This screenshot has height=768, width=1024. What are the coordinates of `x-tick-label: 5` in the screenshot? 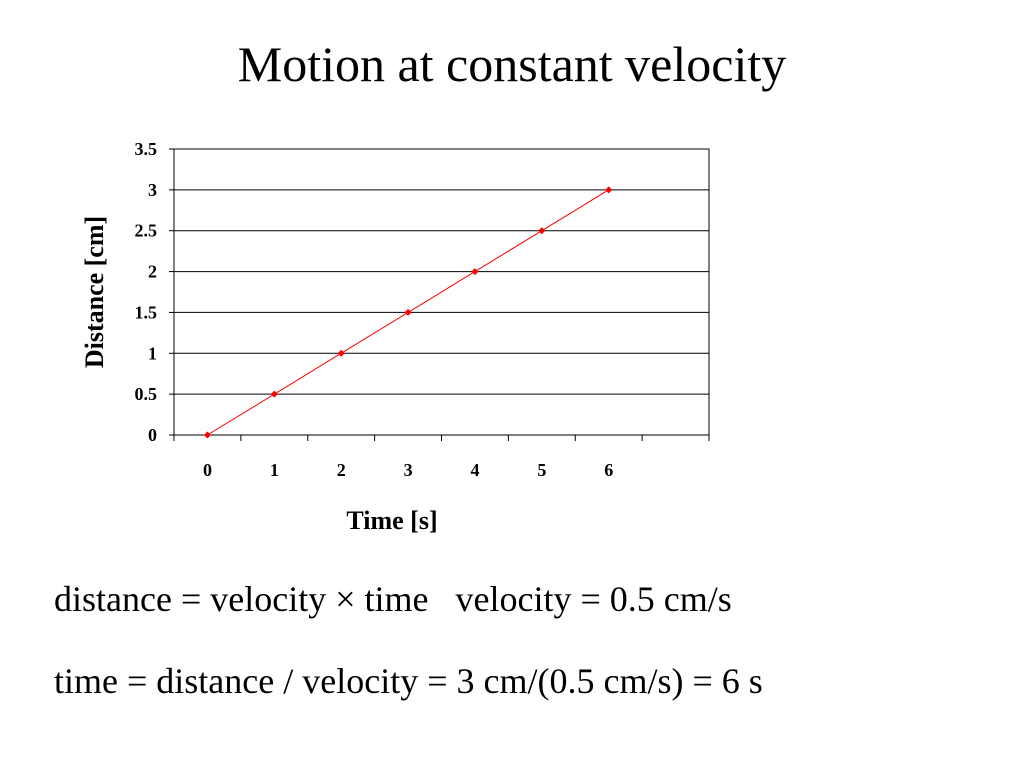 It's located at (541, 470).